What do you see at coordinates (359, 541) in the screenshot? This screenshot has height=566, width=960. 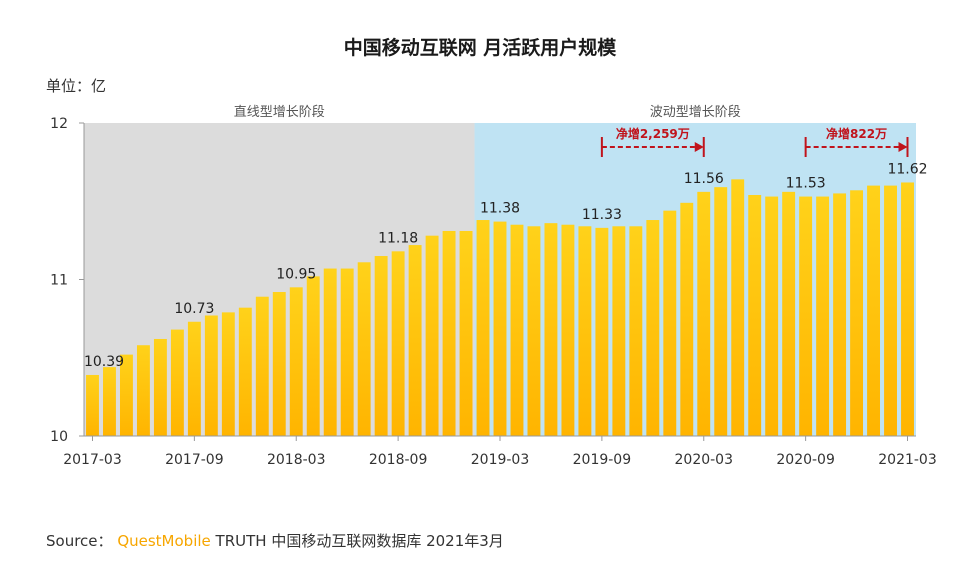 I see `source-text: TRUTH 中国移动互联网数据库 2021年3月` at bounding box center [359, 541].